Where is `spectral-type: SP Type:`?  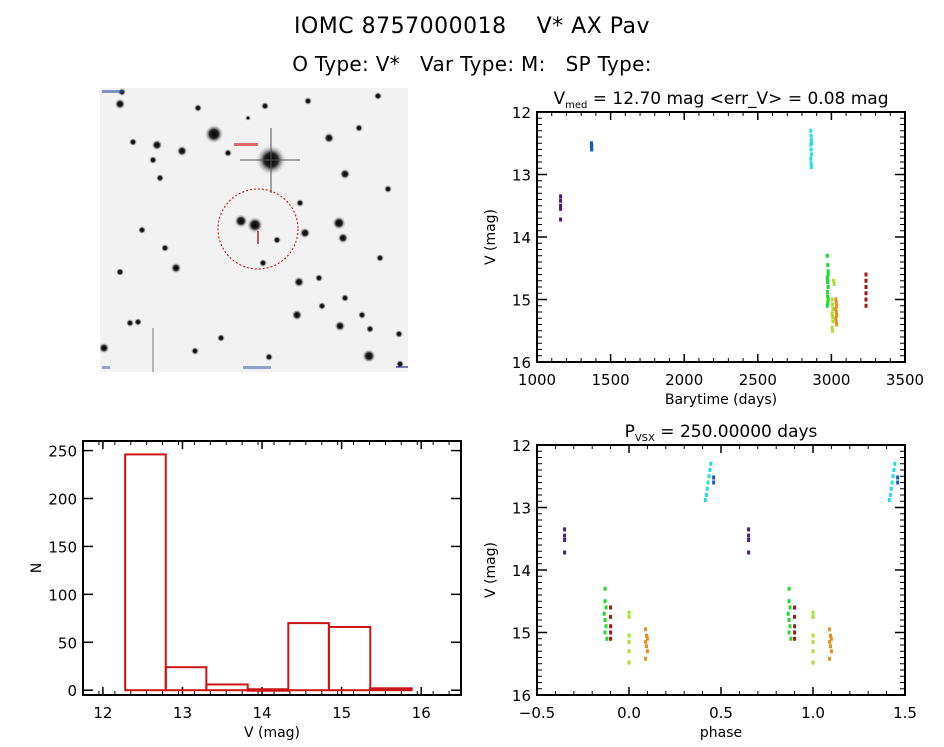 spectral-type: SP Type: is located at coordinates (608, 64).